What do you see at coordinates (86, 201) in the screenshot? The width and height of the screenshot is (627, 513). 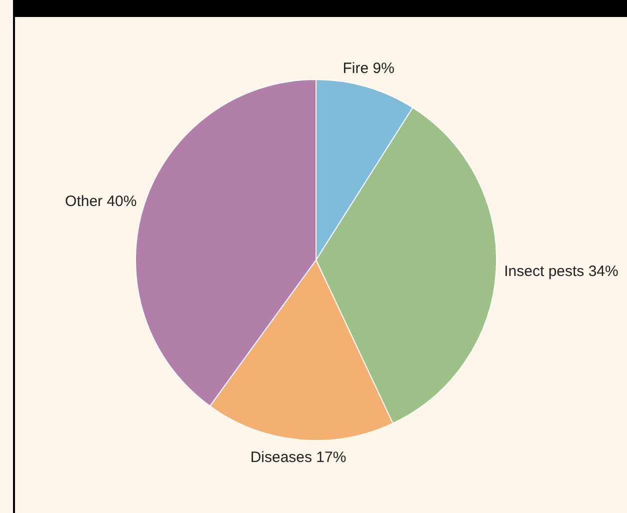 I see `slice-label: Other` at bounding box center [86, 201].